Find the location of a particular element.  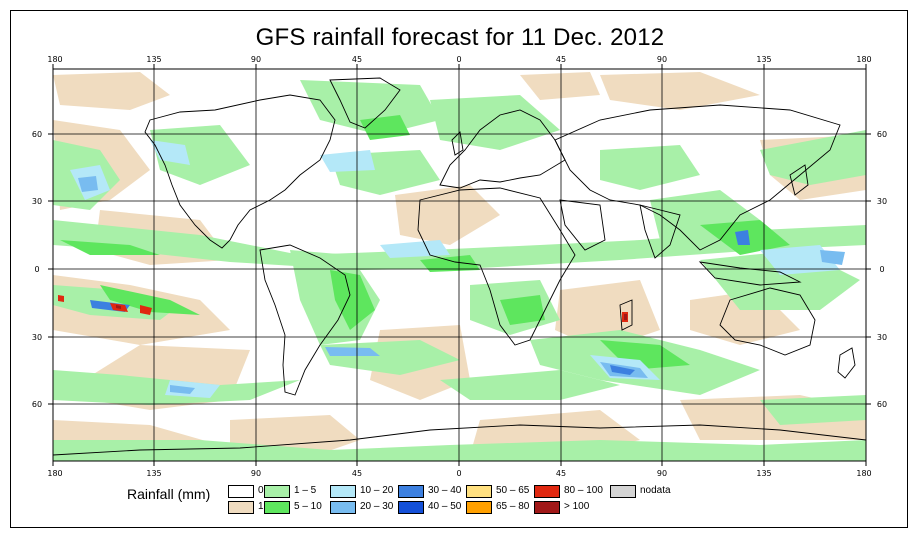

bottom-lon-labels: 180 135 90 45 0 45 90 135 180 is located at coordinates (459, 473).